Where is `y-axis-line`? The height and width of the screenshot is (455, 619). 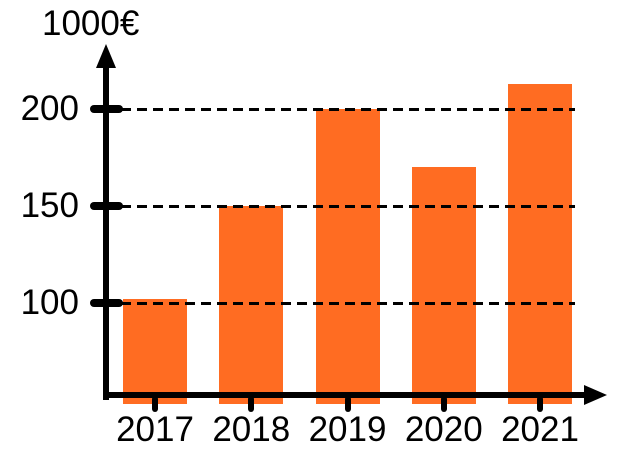 y-axis-line is located at coordinates (106, 228).